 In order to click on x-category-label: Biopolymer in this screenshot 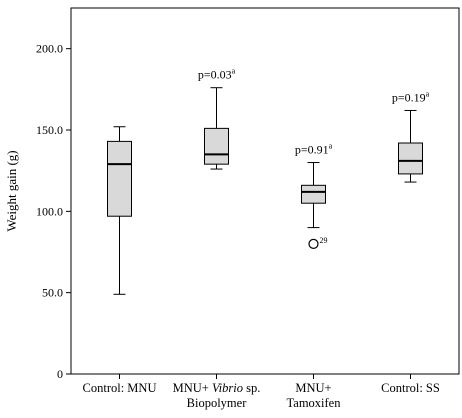, I will do `click(217, 403)`.